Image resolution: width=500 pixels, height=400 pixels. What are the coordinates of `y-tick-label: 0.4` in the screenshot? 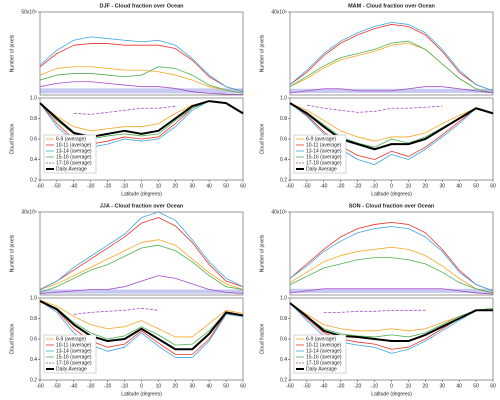 It's located at (283, 360).